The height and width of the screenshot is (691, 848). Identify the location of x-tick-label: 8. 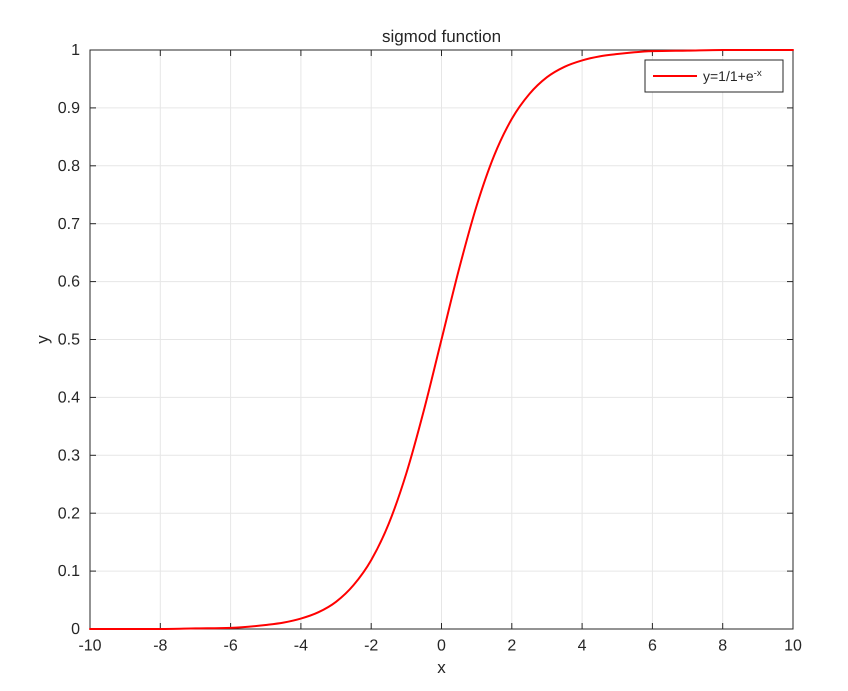
(723, 645).